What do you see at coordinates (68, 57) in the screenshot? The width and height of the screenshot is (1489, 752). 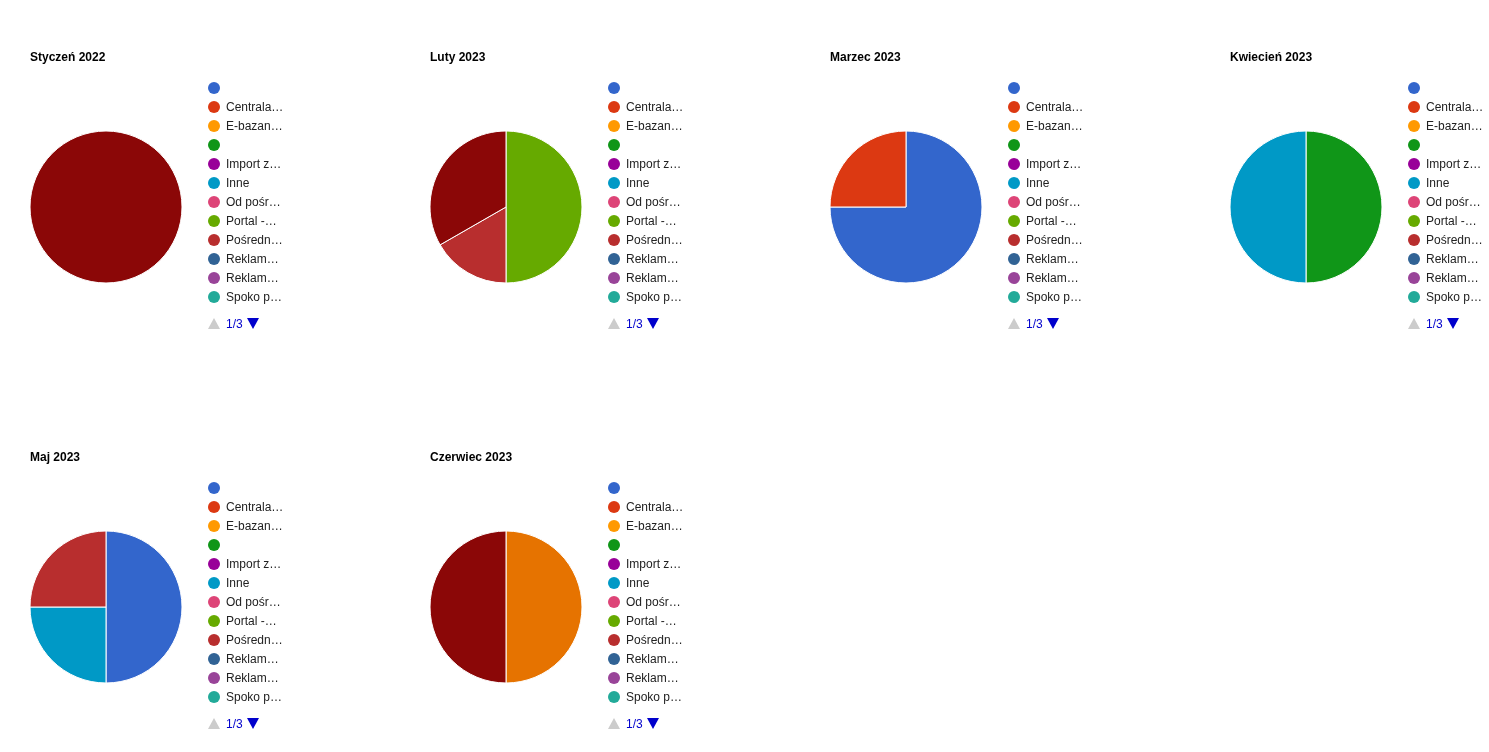 I see `chart-title: Styczeń 2022` at bounding box center [68, 57].